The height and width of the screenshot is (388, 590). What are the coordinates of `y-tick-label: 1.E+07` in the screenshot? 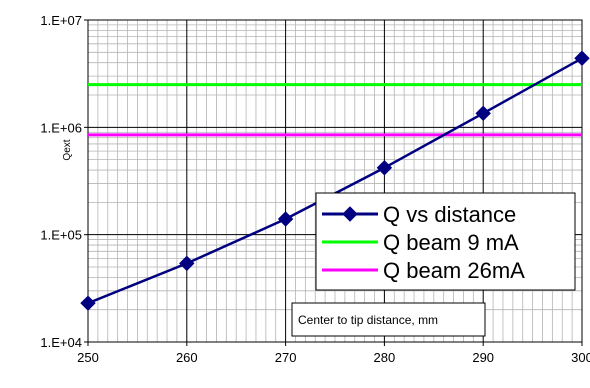 It's located at (61, 20).